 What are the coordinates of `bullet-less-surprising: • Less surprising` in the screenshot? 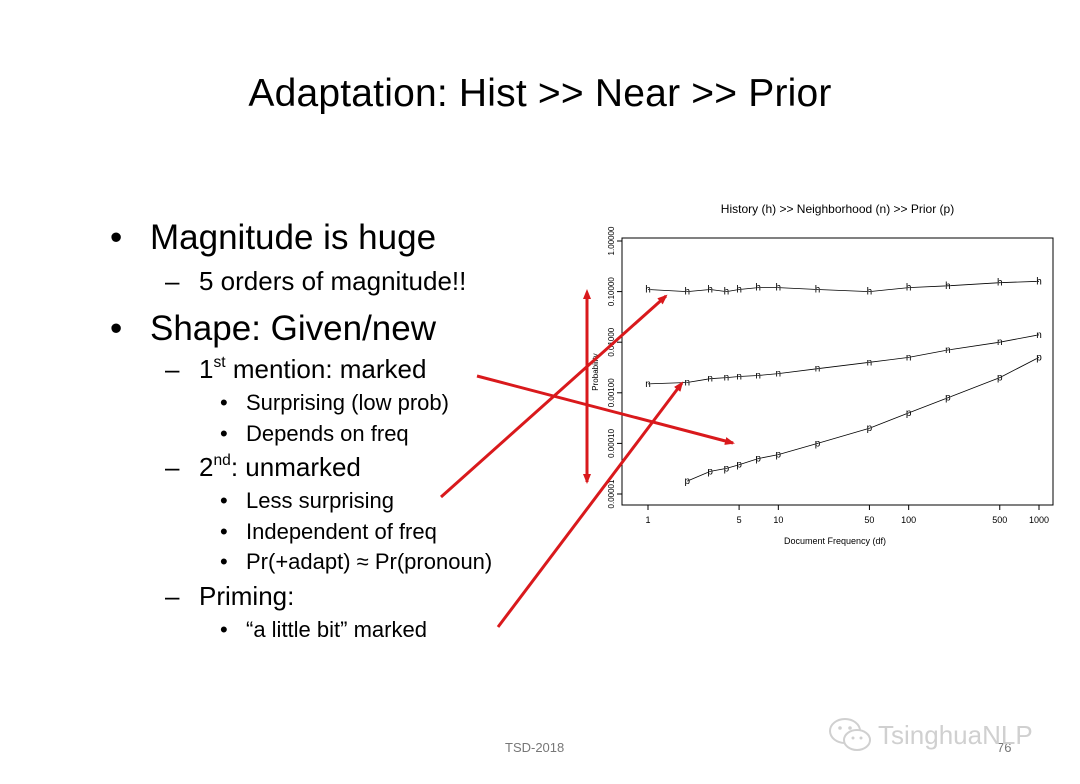 It's located at (307, 501).